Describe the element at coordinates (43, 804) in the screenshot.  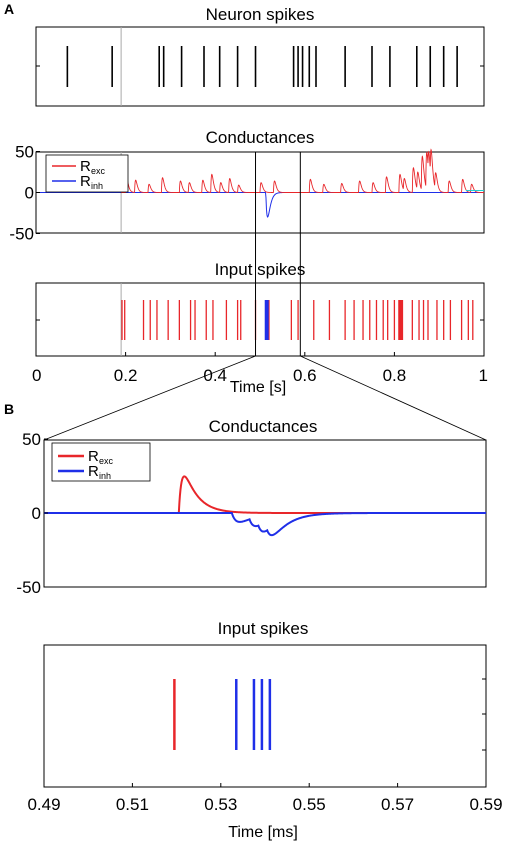
I see `x-tick-label: 0.49` at that location.